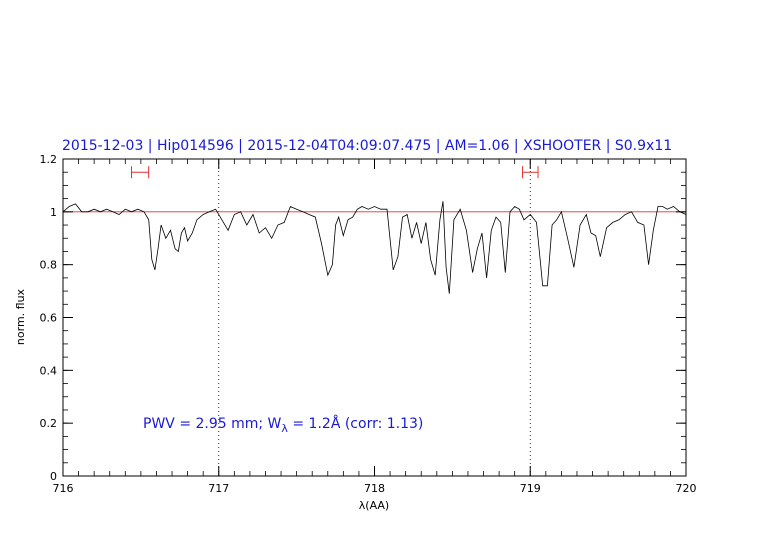 The height and width of the screenshot is (542, 782). What do you see at coordinates (686, 488) in the screenshot?
I see `x-tick-label: 720` at bounding box center [686, 488].